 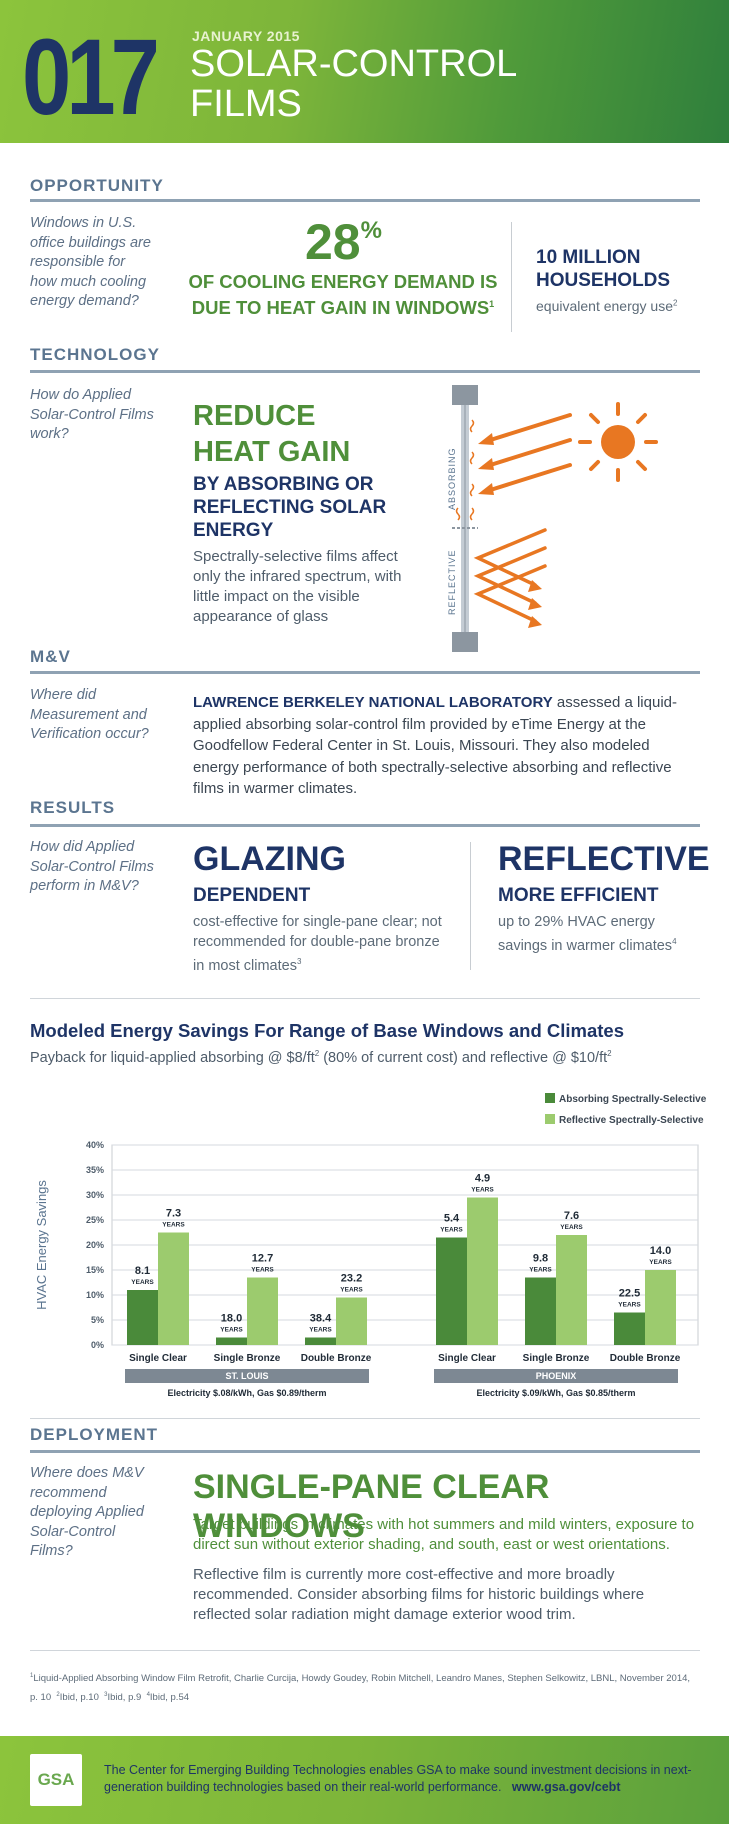 I want to click on y-axis-label: HVAC Energy Savings, so click(x=41, y=1245).